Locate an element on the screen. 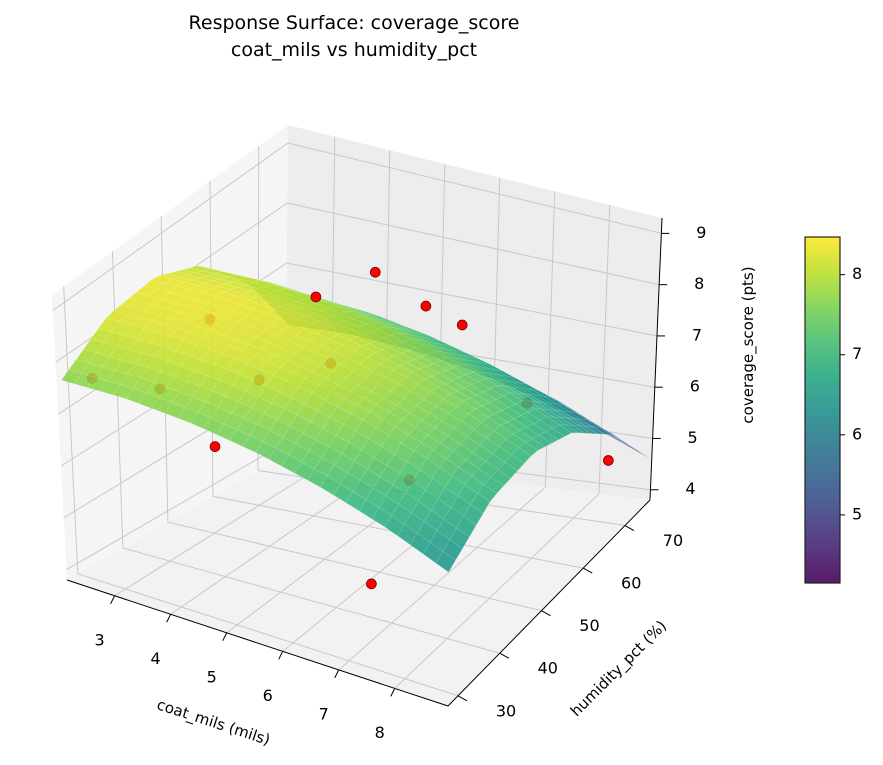  z-tick-label: 6 is located at coordinates (695, 386).